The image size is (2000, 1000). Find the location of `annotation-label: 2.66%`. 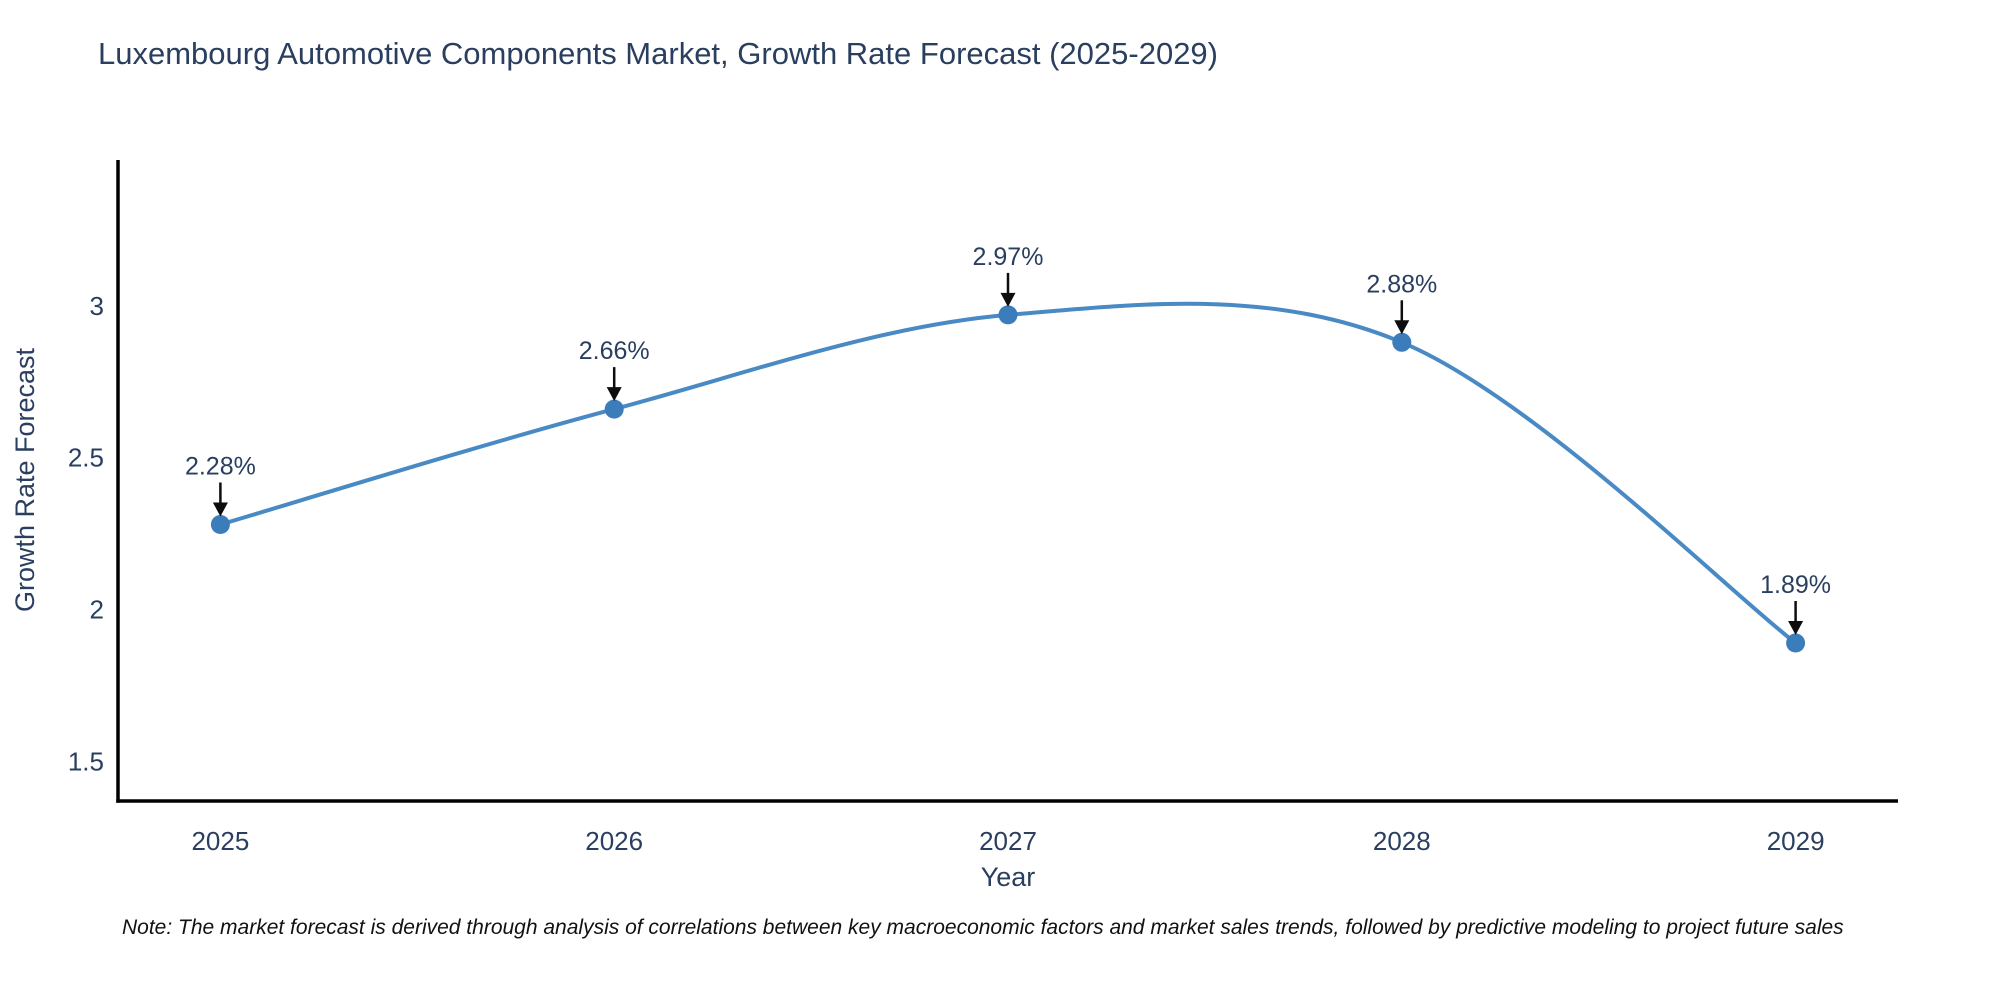

annotation-label: 2.66% is located at coordinates (614, 351).